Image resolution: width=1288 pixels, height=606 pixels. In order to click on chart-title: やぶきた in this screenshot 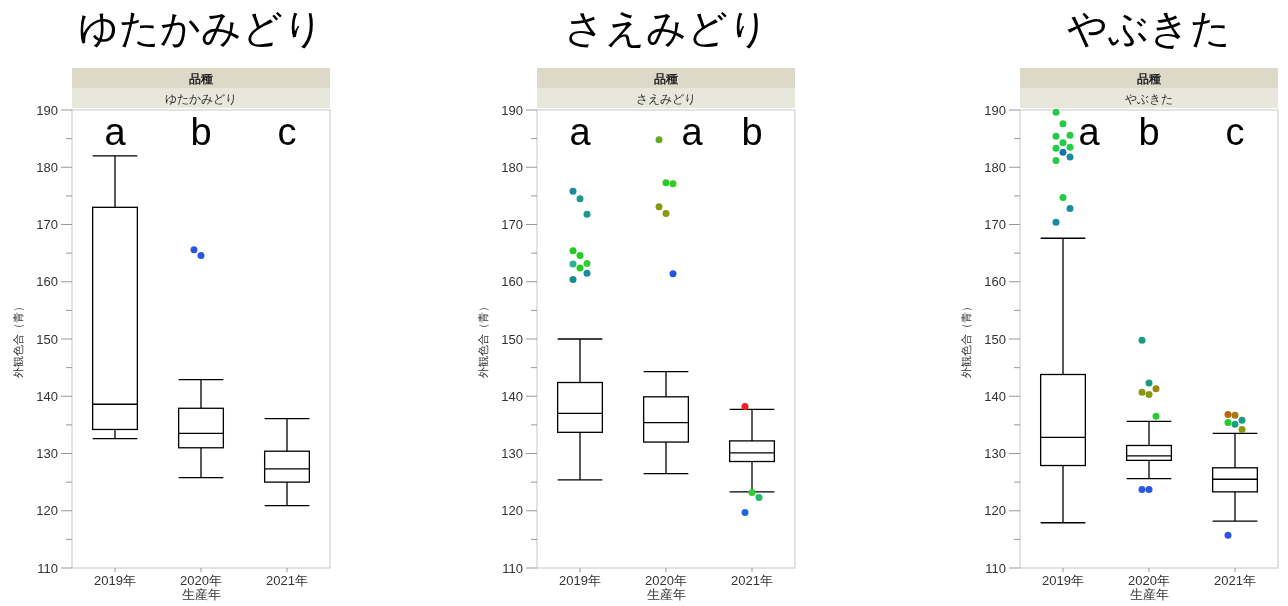, I will do `click(1149, 28)`.